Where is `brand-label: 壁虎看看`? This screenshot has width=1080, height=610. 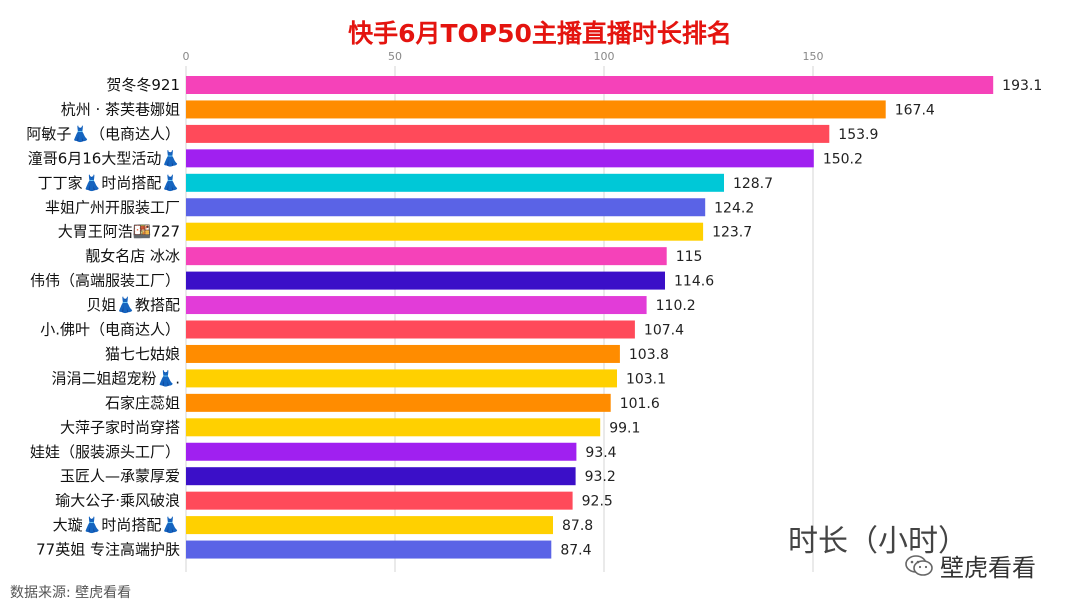 brand-label: 壁虎看看 is located at coordinates (988, 568).